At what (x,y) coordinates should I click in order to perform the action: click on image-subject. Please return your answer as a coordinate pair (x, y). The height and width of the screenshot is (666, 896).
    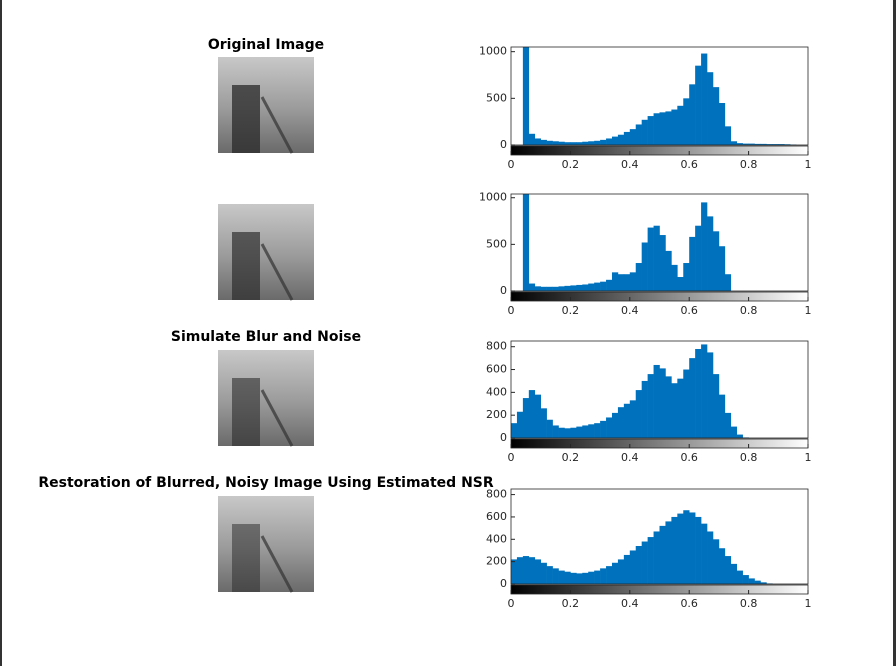
    Looking at the image, I should click on (246, 266).